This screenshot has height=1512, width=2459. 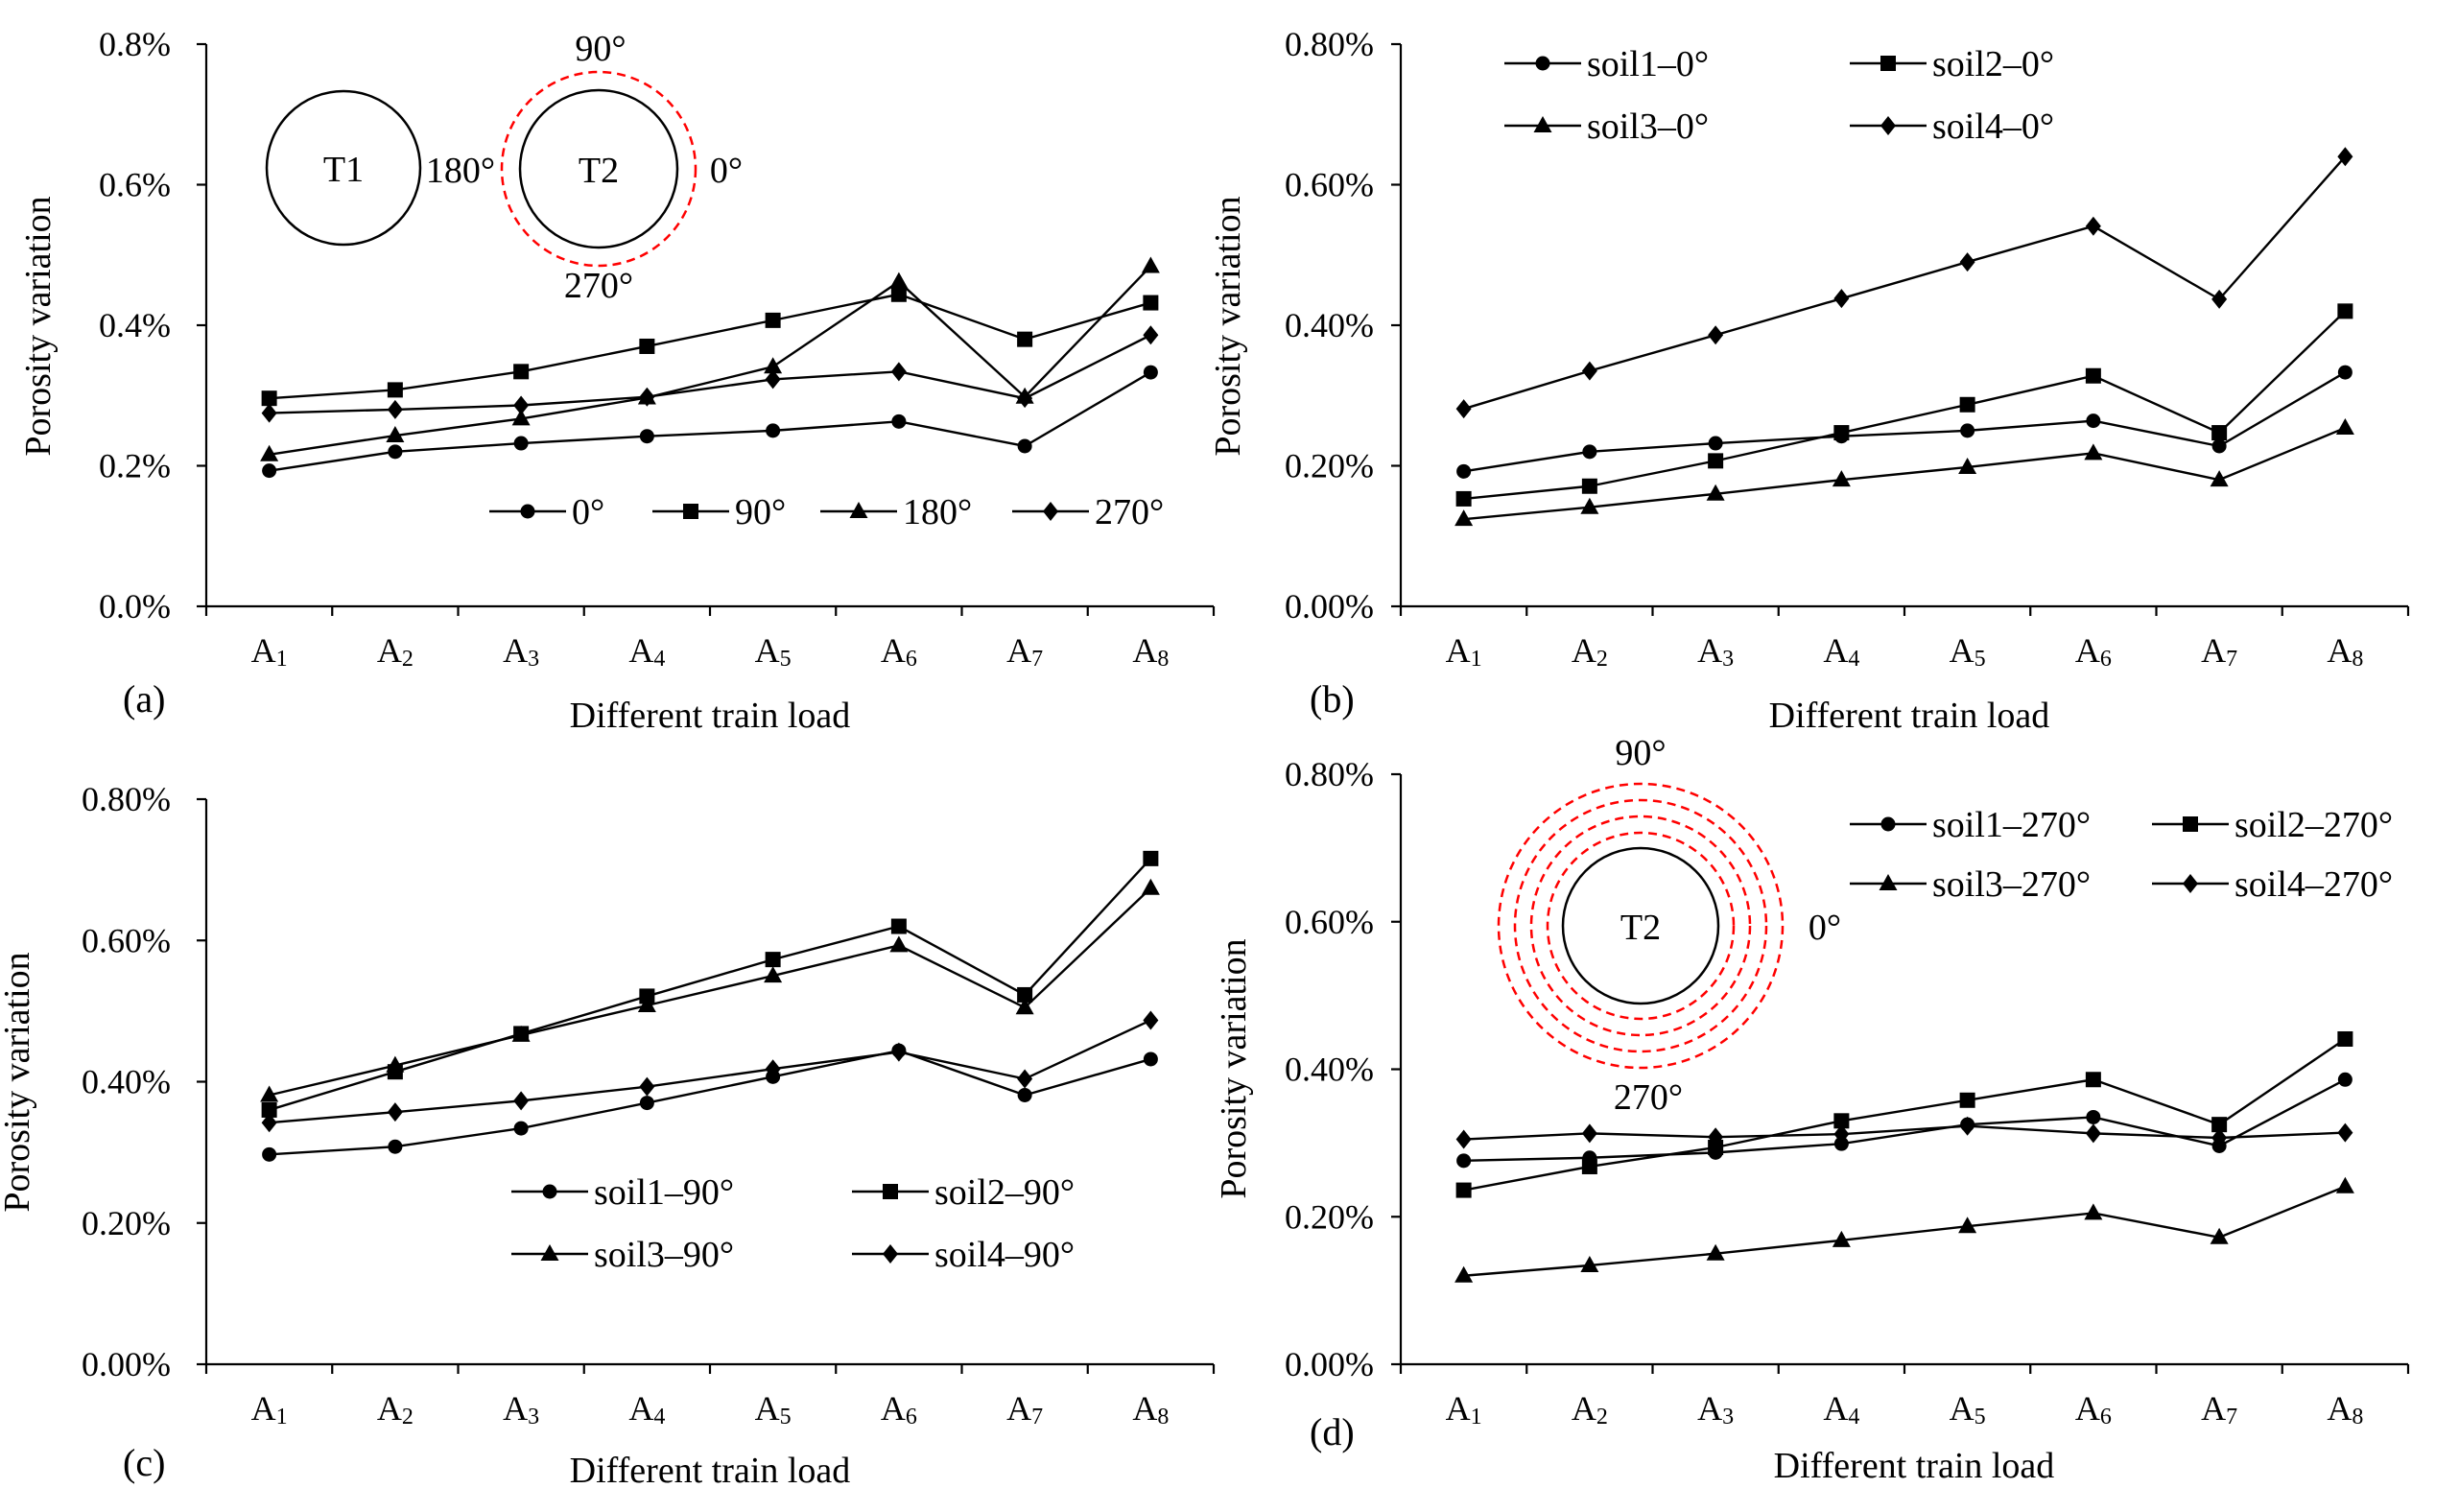 What do you see at coordinates (664, 1192) in the screenshot?
I see `legend-label: soil1–90°` at bounding box center [664, 1192].